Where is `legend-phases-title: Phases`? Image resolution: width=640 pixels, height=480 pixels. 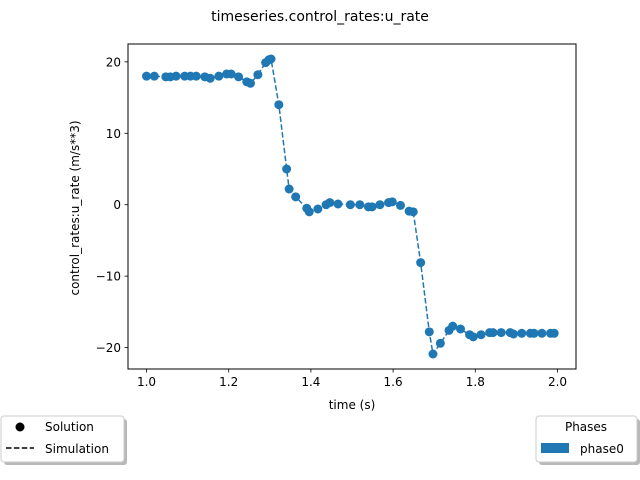 legend-phases-title: Phases is located at coordinates (586, 427).